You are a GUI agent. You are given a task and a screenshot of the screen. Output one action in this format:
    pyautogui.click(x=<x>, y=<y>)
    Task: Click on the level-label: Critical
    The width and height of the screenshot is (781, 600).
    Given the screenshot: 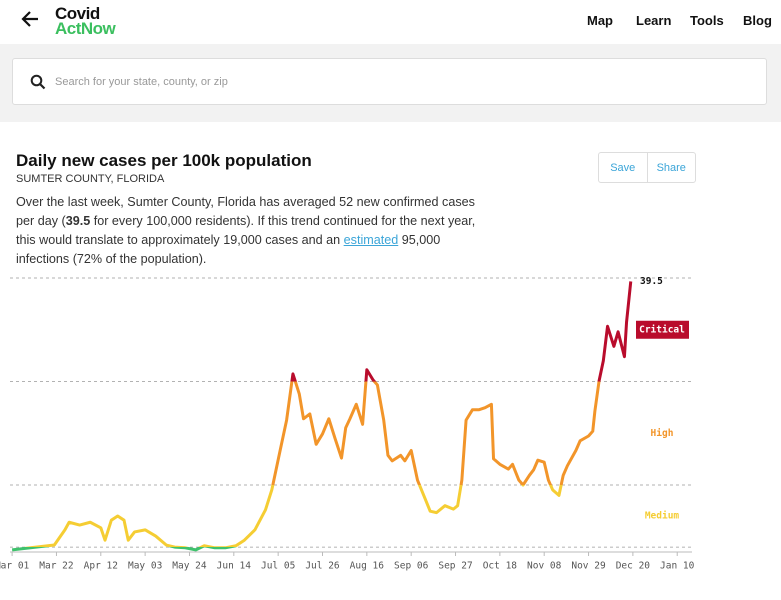 What is the action you would take?
    pyautogui.click(x=662, y=329)
    